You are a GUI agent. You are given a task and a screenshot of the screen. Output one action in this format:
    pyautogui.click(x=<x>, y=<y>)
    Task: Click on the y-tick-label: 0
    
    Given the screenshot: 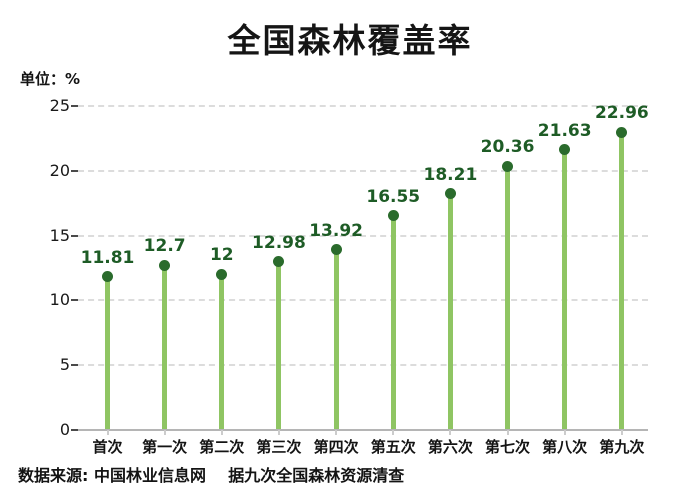 What is the action you would take?
    pyautogui.click(x=64, y=429)
    